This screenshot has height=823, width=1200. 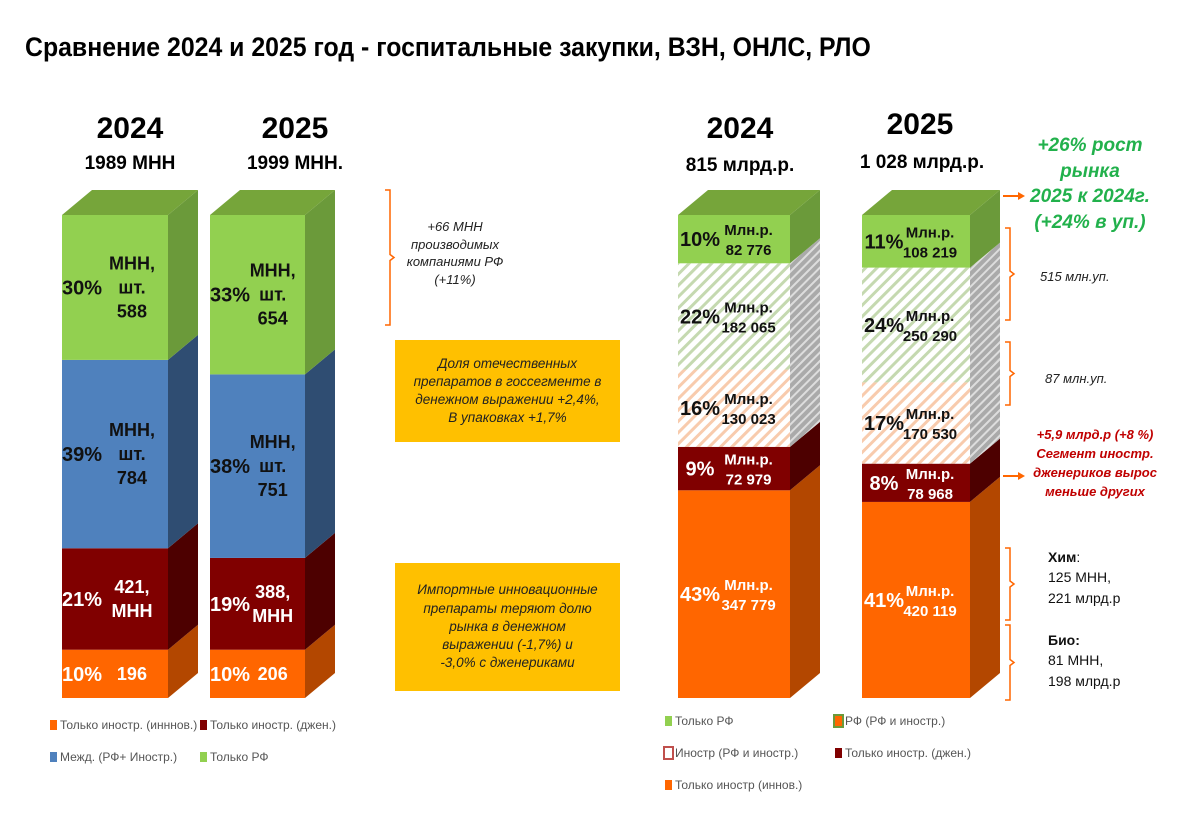 I want to click on percent-label-2024-mezh: 39%, so click(x=82, y=455).